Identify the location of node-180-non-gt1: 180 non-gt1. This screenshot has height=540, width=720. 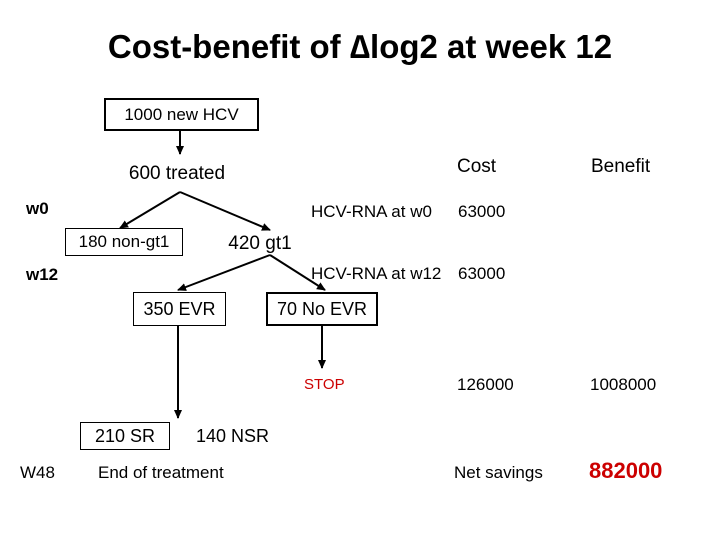
(124, 242).